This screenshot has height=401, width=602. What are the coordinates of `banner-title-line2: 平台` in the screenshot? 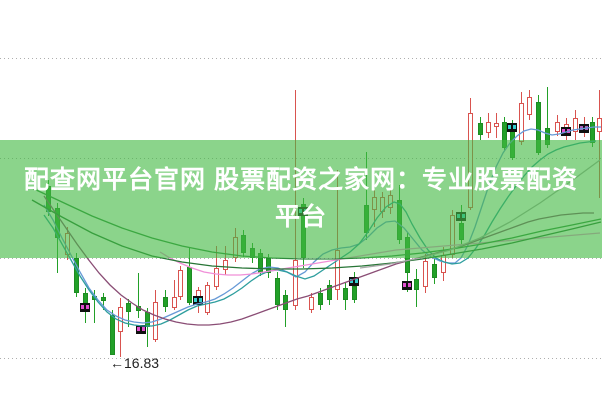 It's located at (300, 217).